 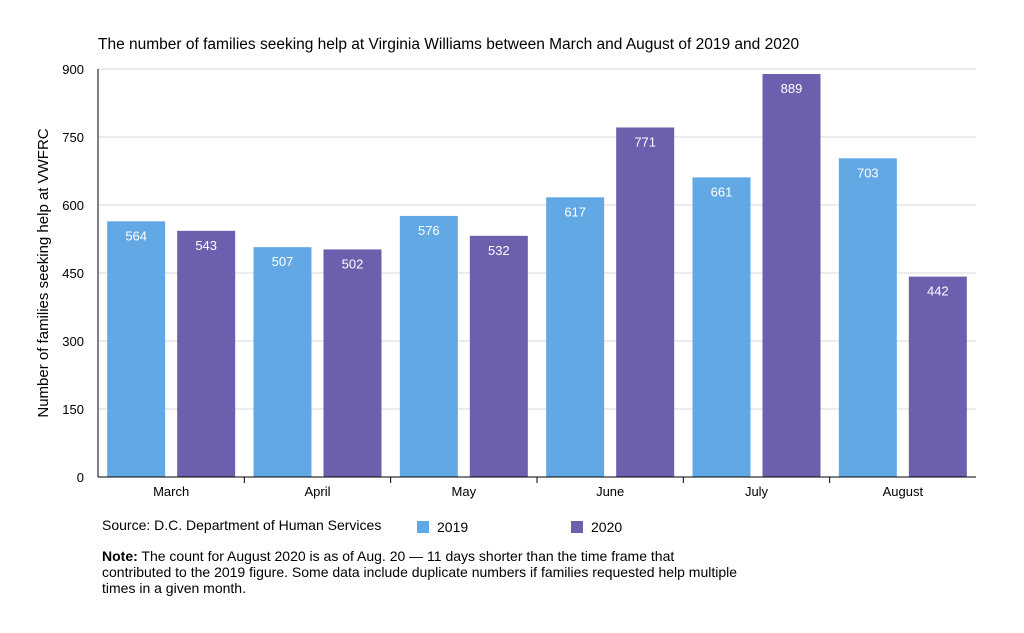 What do you see at coordinates (80, 477) in the screenshot?
I see `y-tick-label: 0` at bounding box center [80, 477].